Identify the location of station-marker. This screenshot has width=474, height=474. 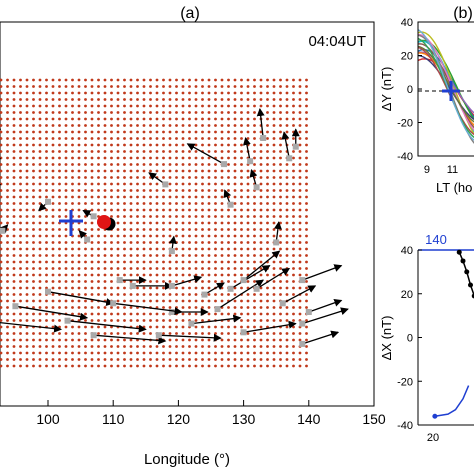
(308, 312).